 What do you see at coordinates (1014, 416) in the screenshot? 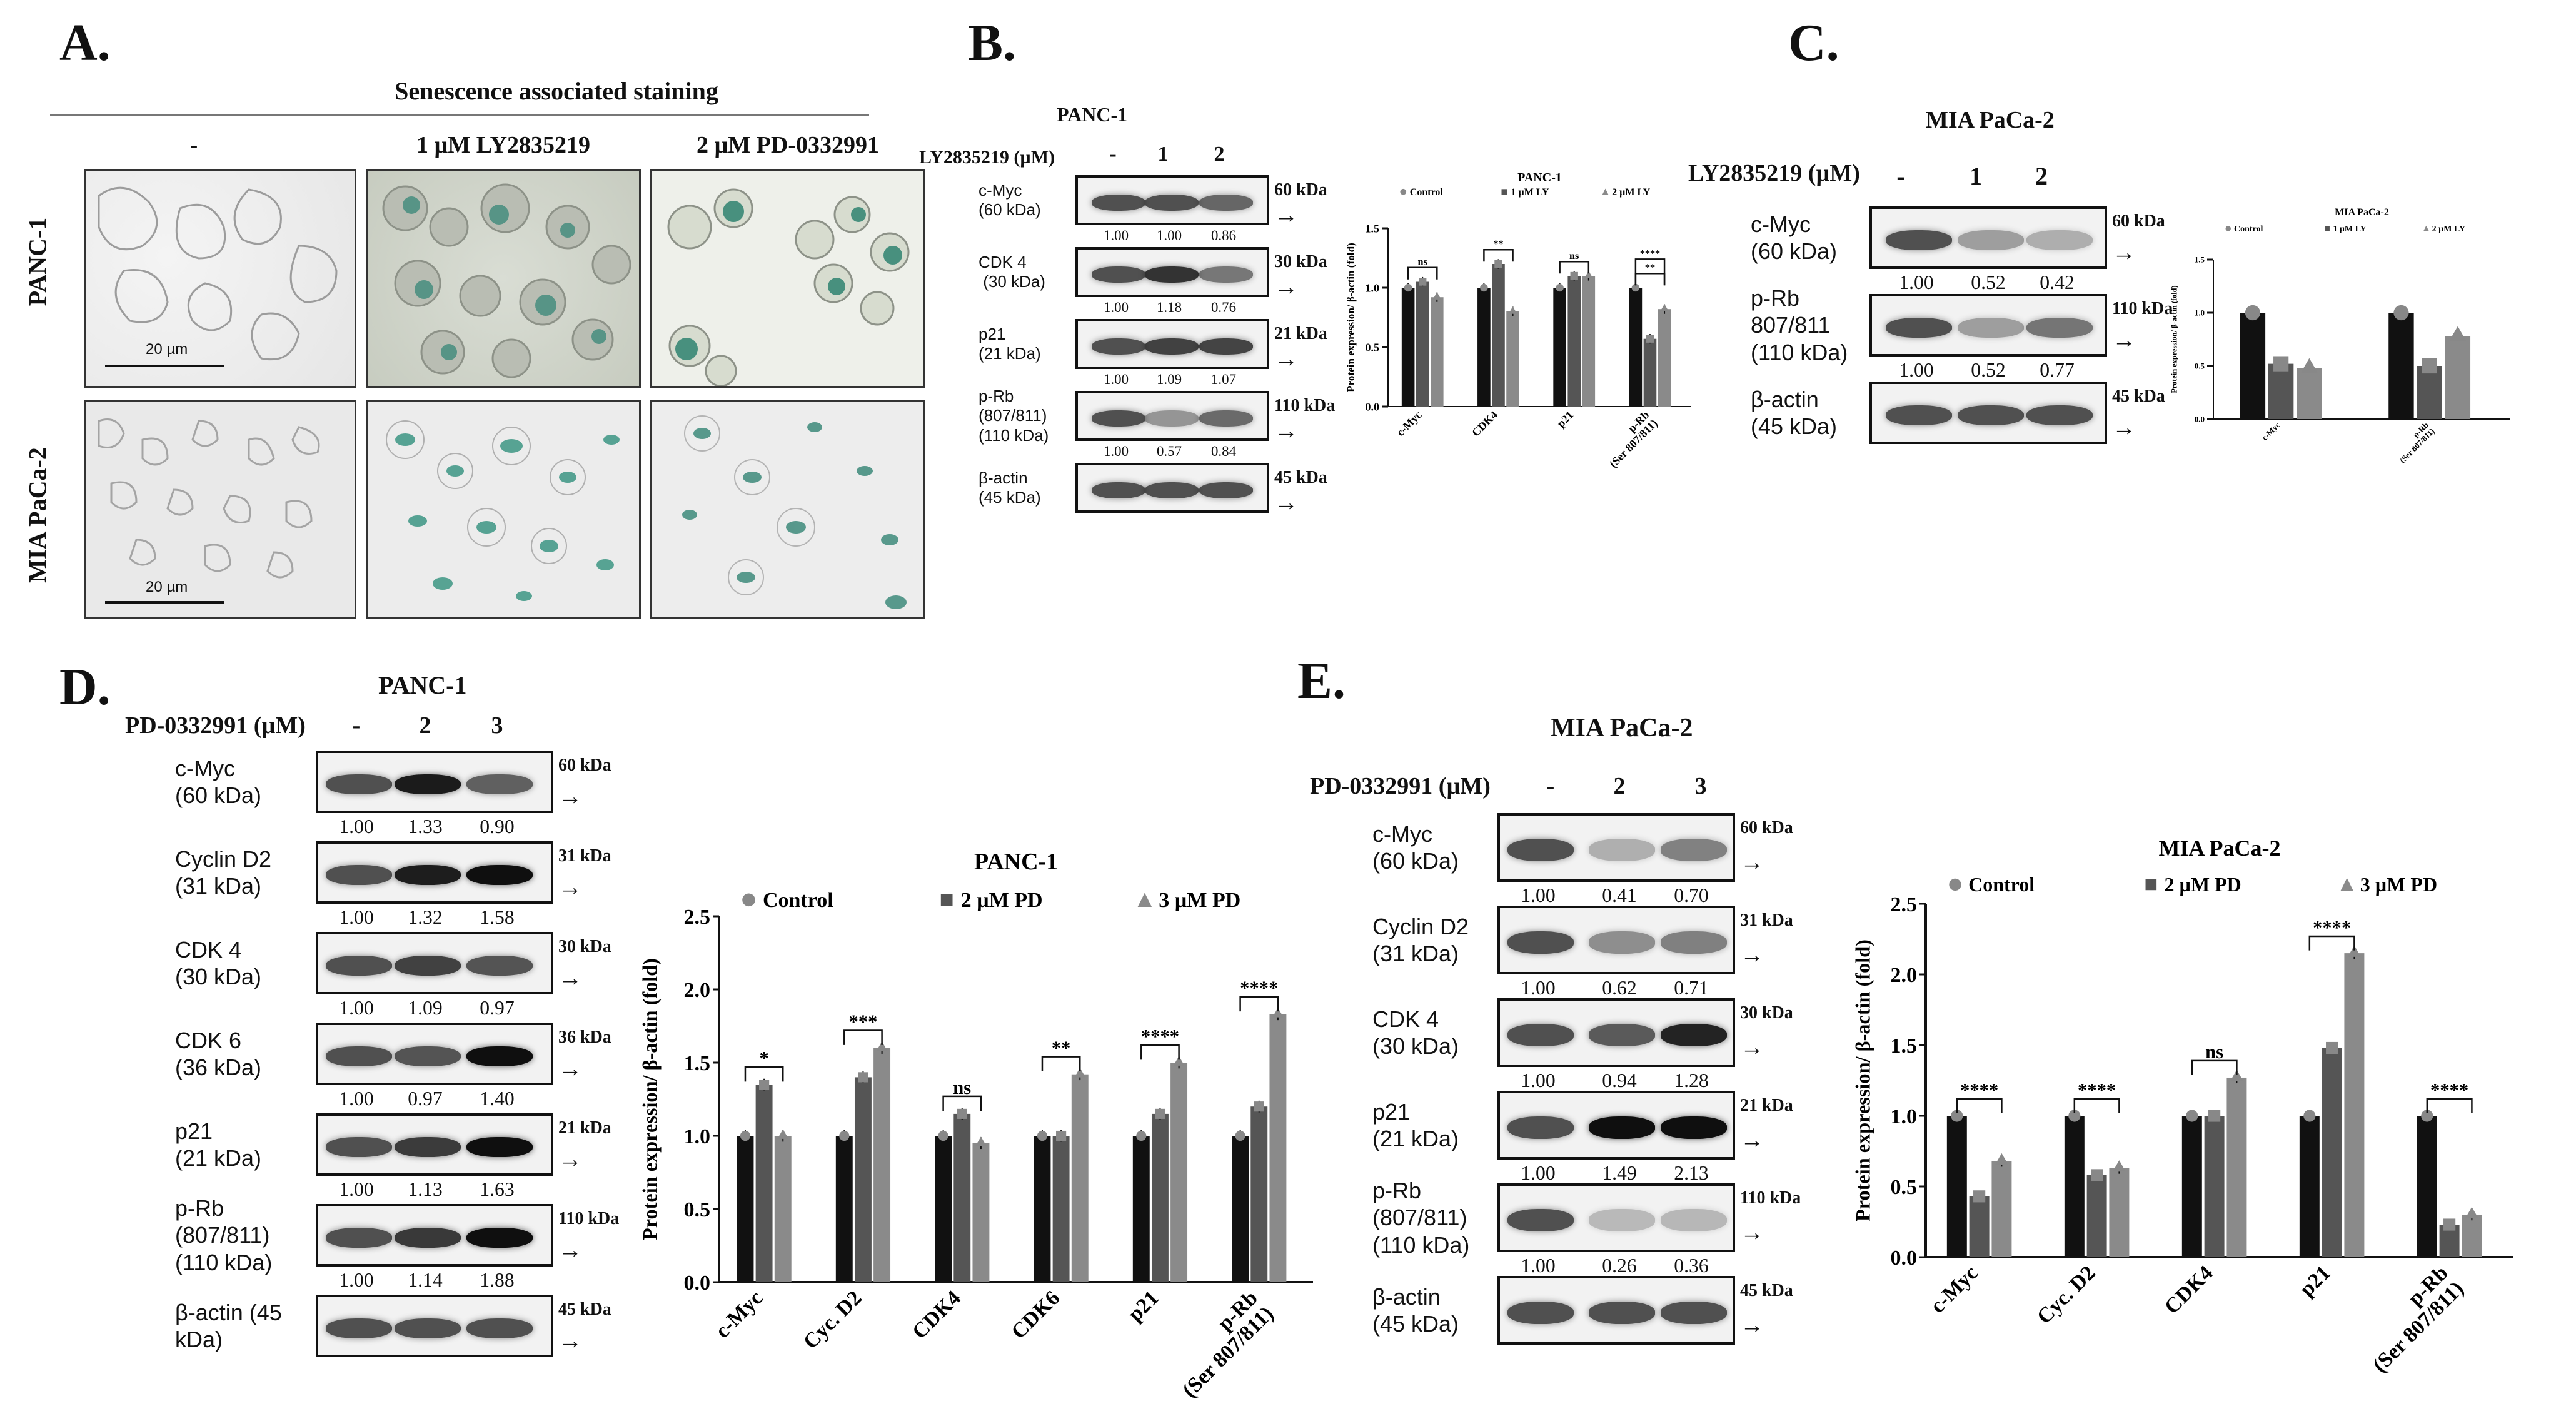
I see `blot-protein-label: p-Rb (807/811) (110 kDa)` at bounding box center [1014, 416].